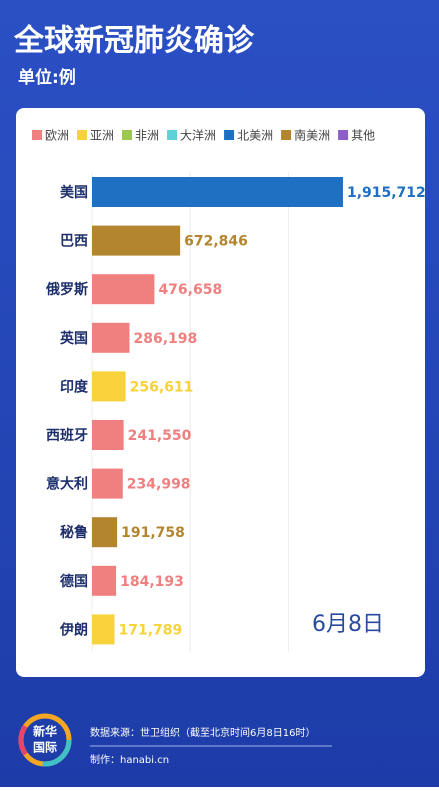 The width and height of the screenshot is (439, 791). Describe the element at coordinates (73, 629) in the screenshot. I see `category-label: 伊朗` at that location.